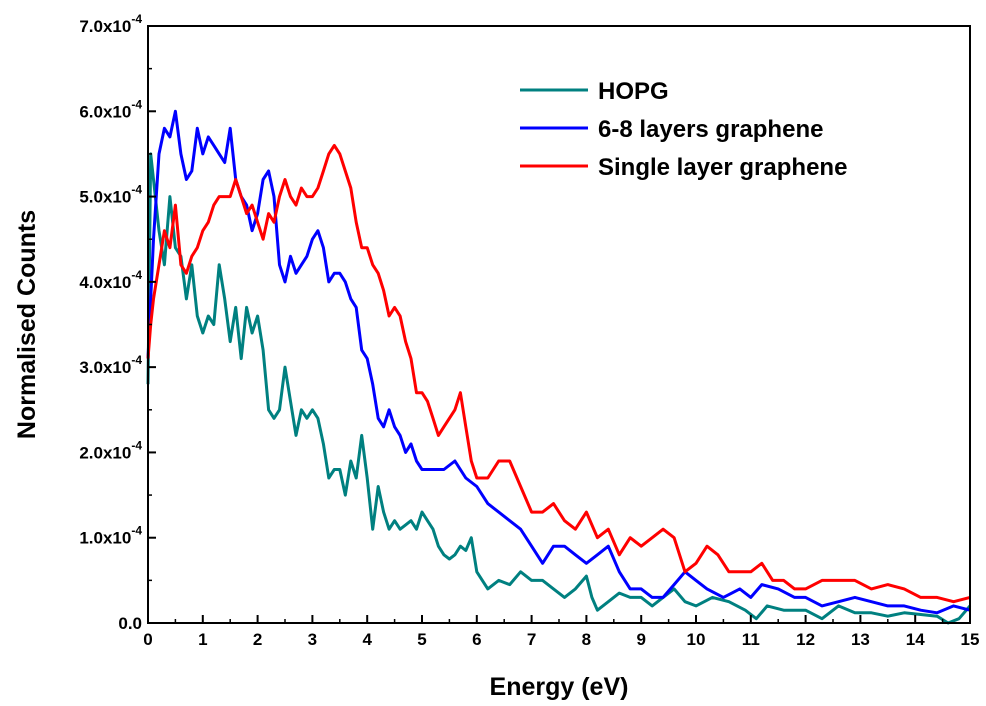  Describe the element at coordinates (586, 639) in the screenshot. I see `x-tick-label: 8` at that location.